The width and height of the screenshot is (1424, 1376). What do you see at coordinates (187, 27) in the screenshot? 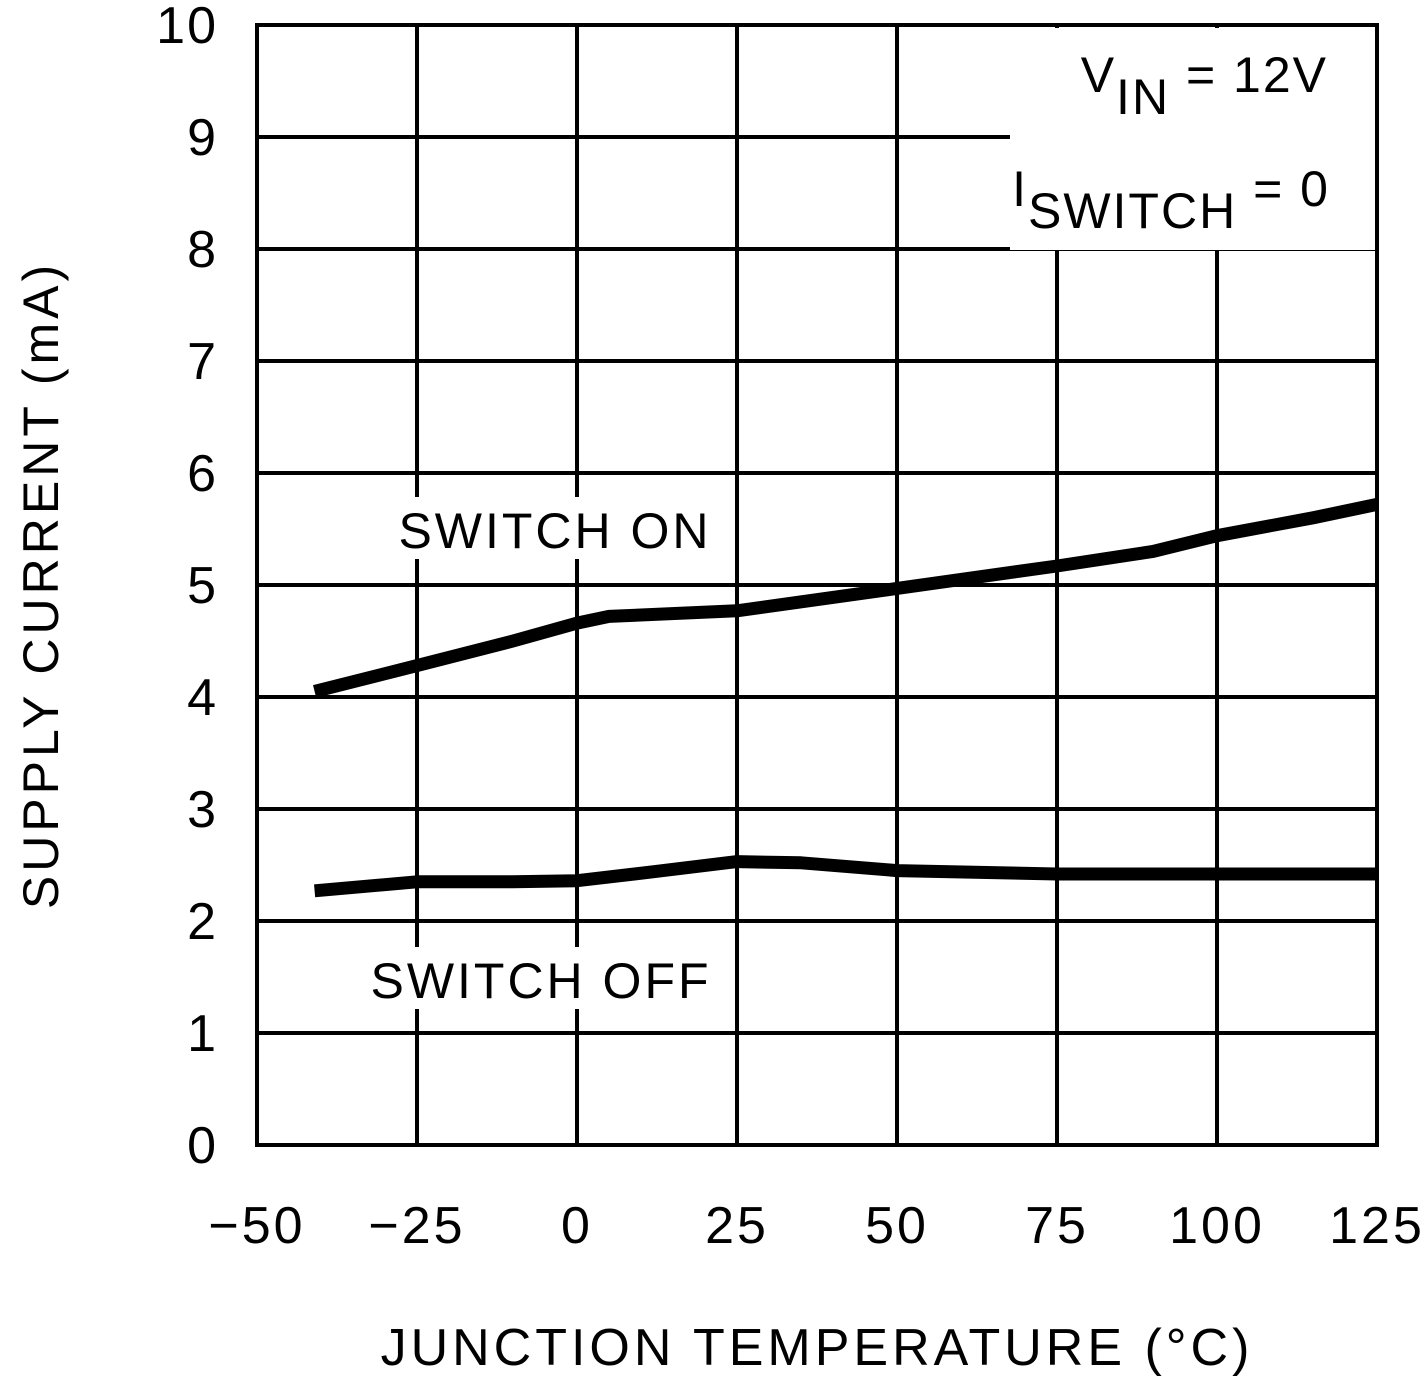
I see `y-tick-label: 10` at bounding box center [187, 27].